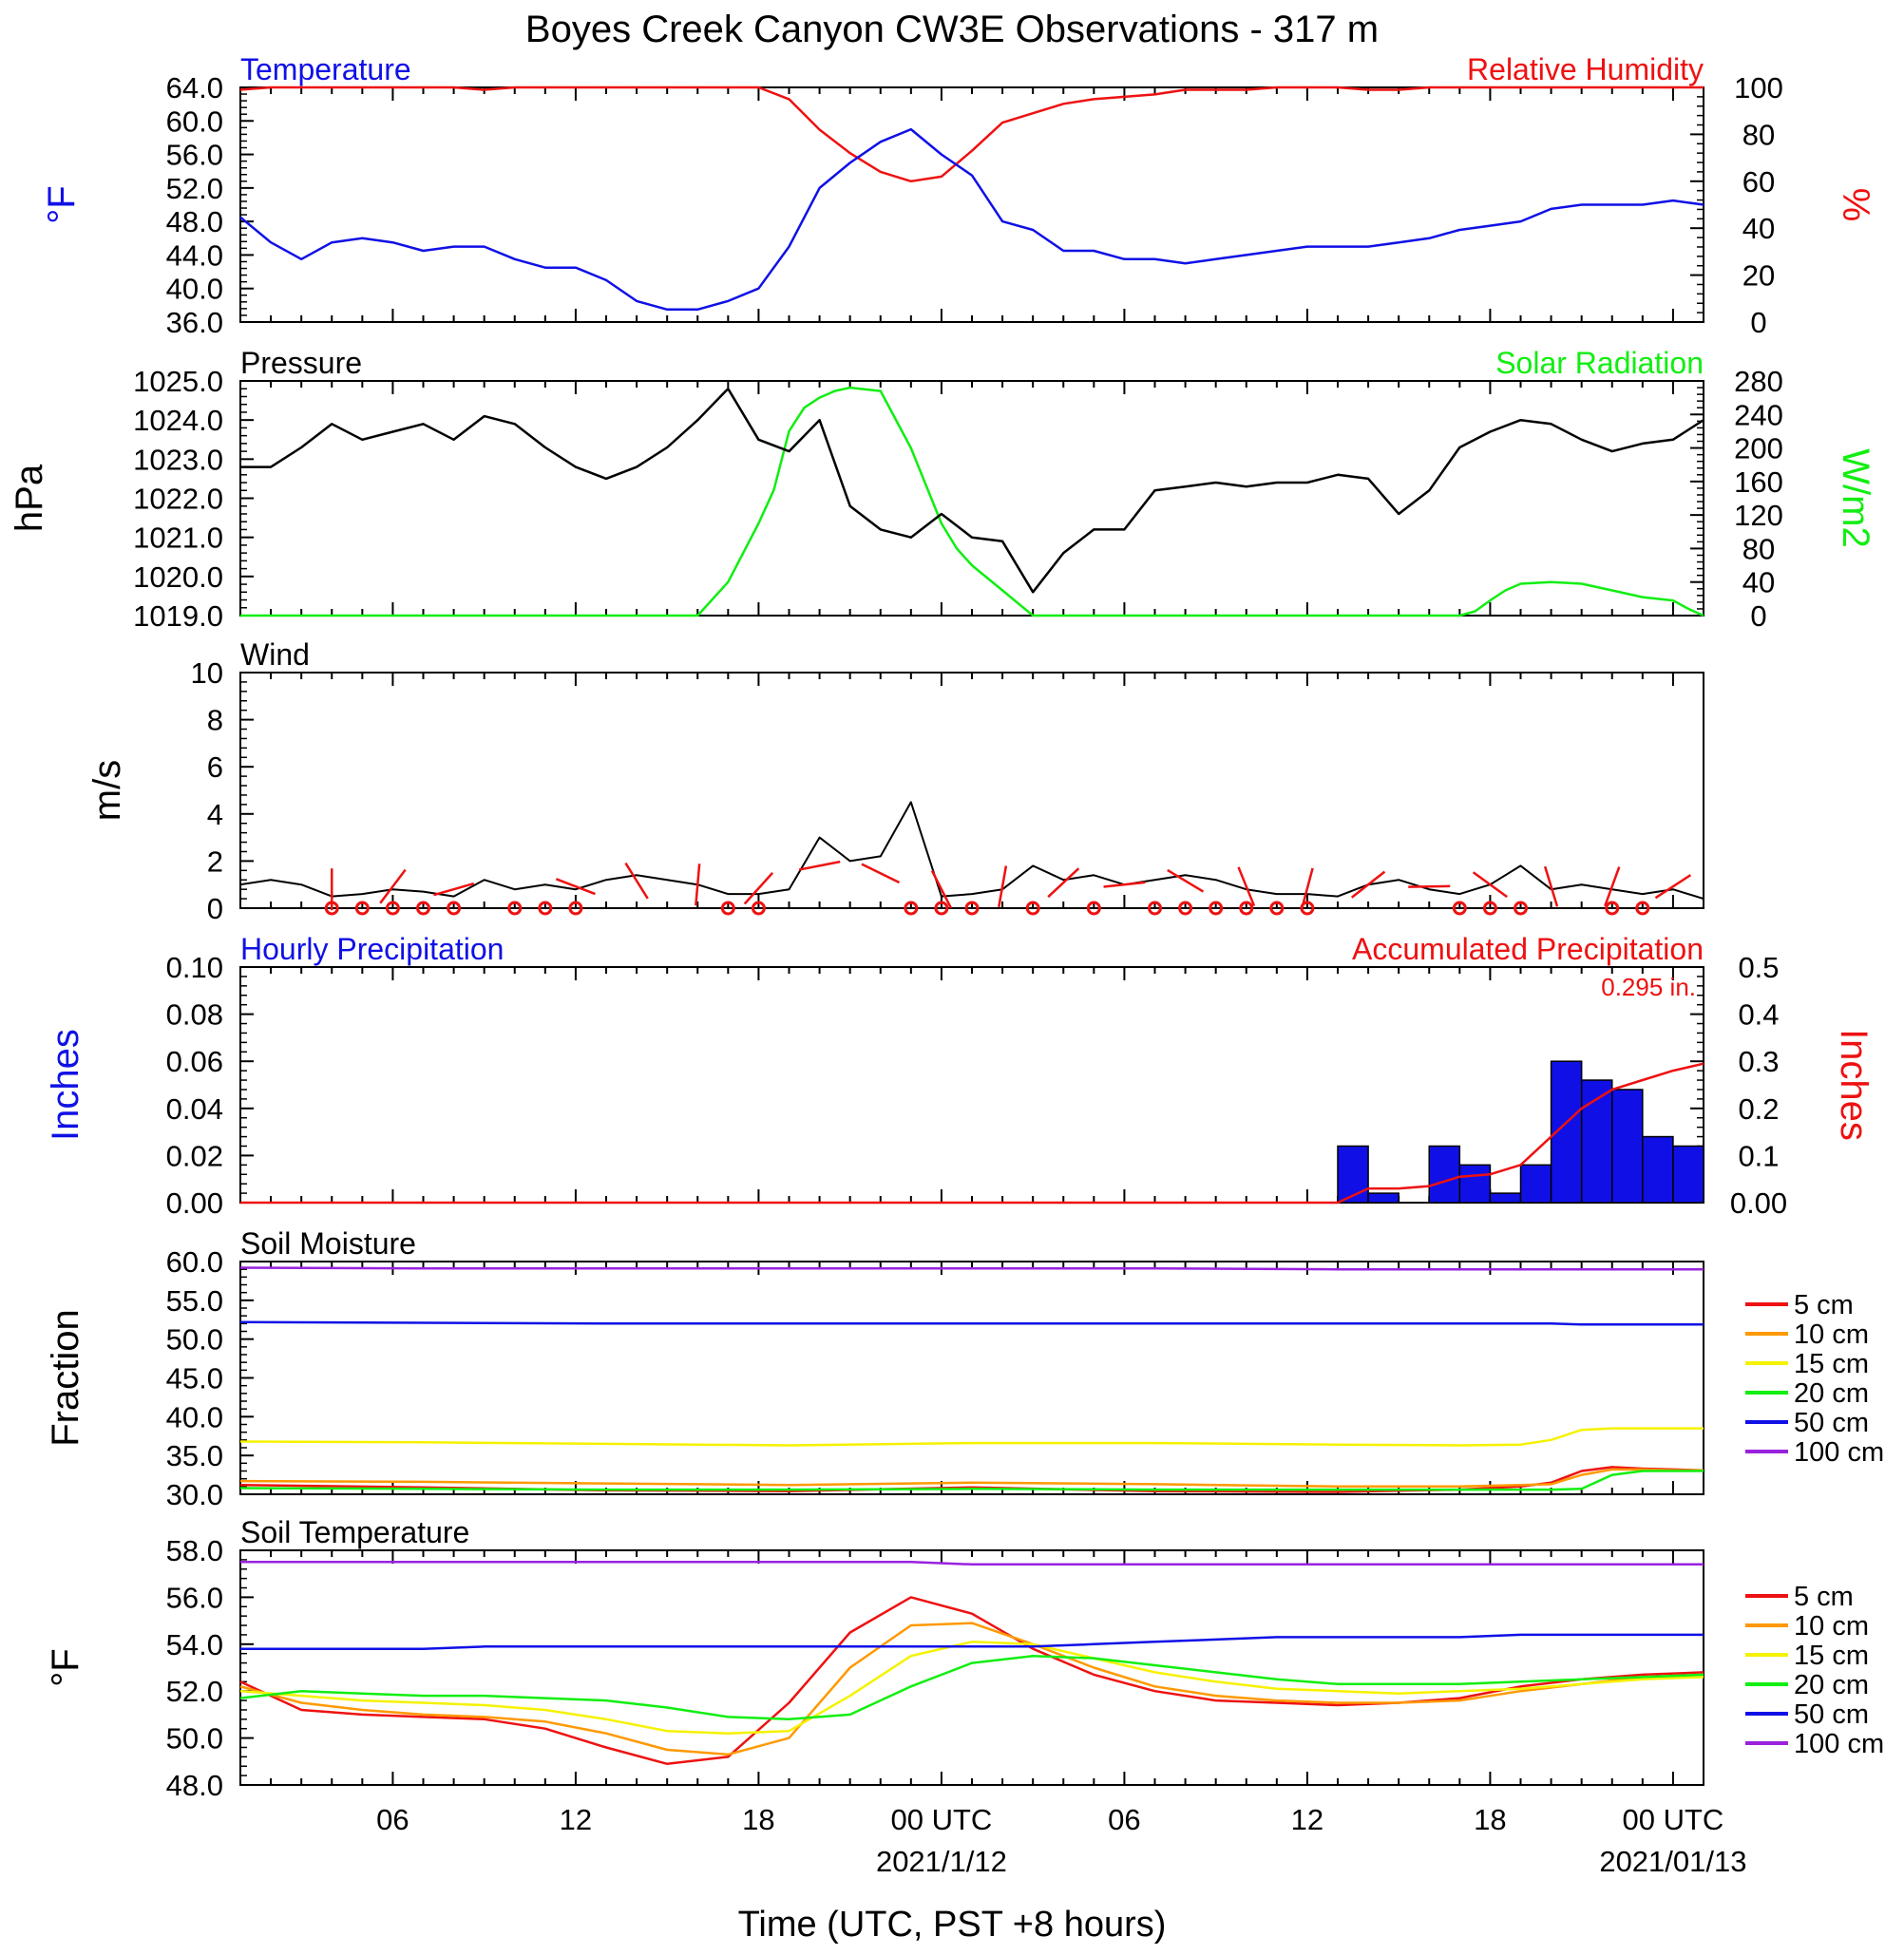 Image resolution: width=1904 pixels, height=1955 pixels. What do you see at coordinates (1758, 414) in the screenshot?
I see `solar-axis-tick-label: 240` at bounding box center [1758, 414].